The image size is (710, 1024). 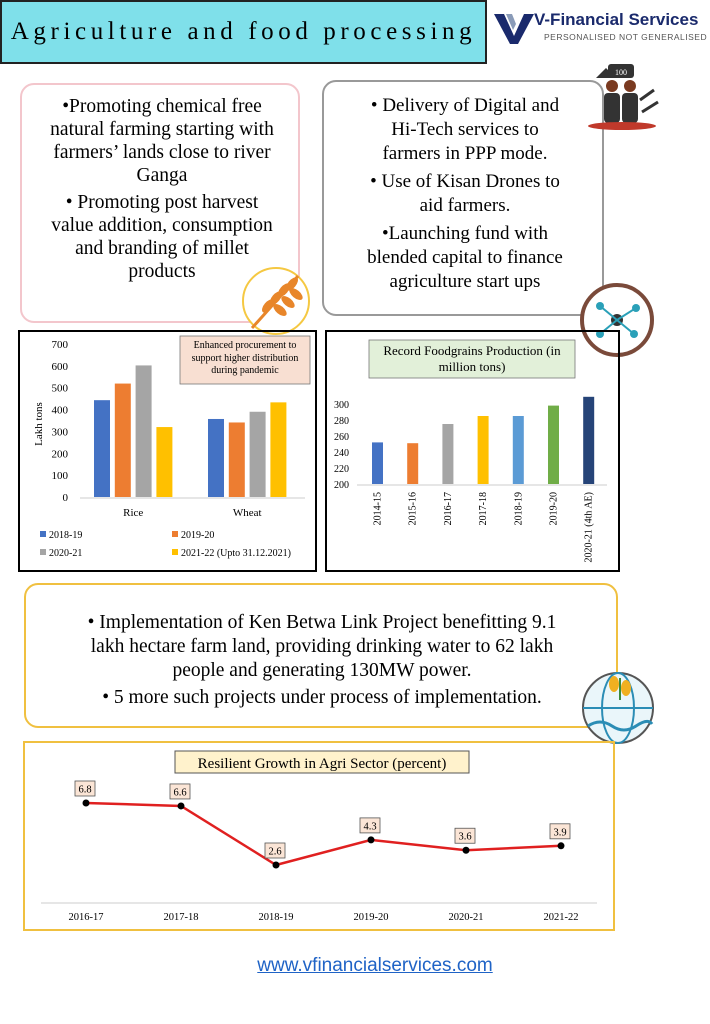 I want to click on brand-logo-icon, so click(x=514, y=29).